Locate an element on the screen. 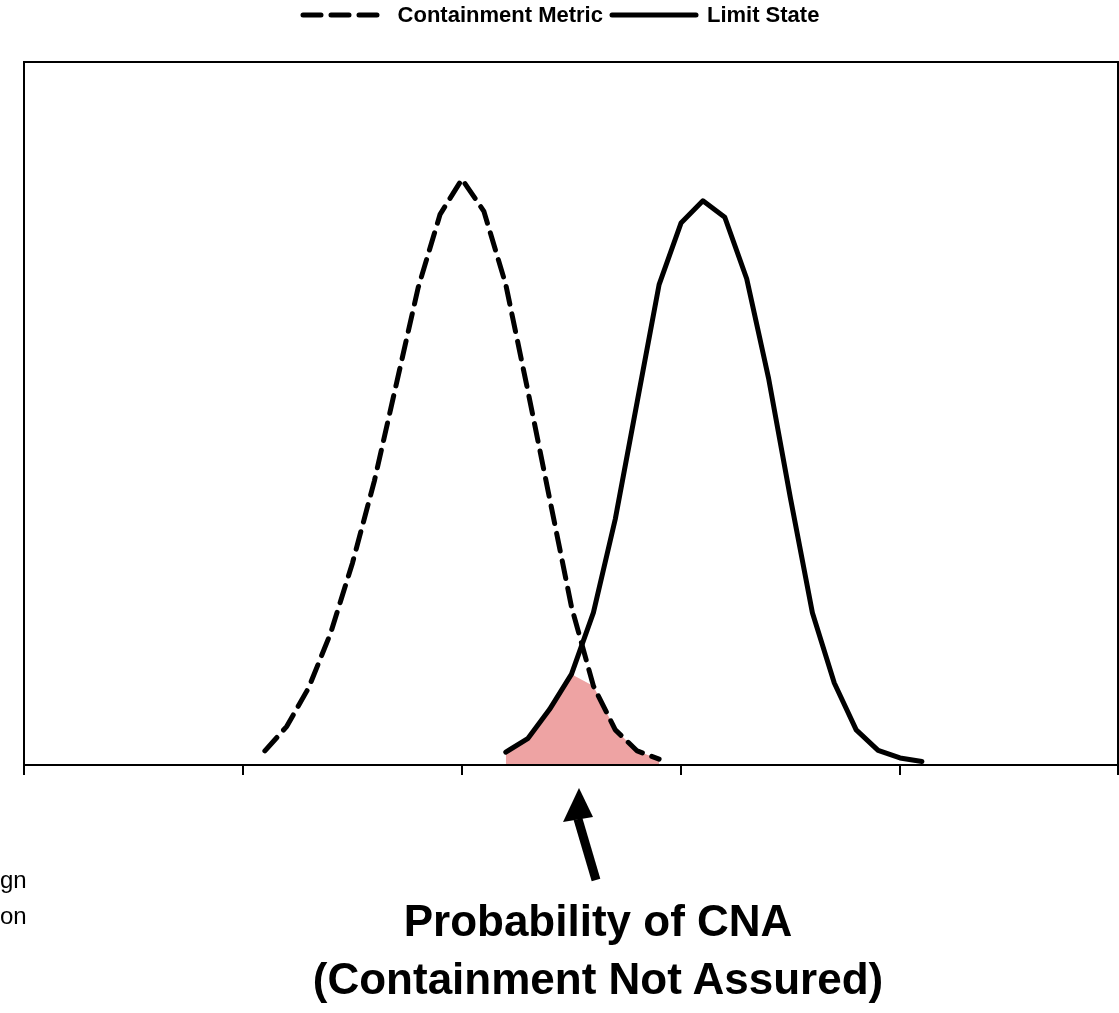 This screenshot has height=1013, width=1119. legend-label: Containment Metric is located at coordinates (500, 15).